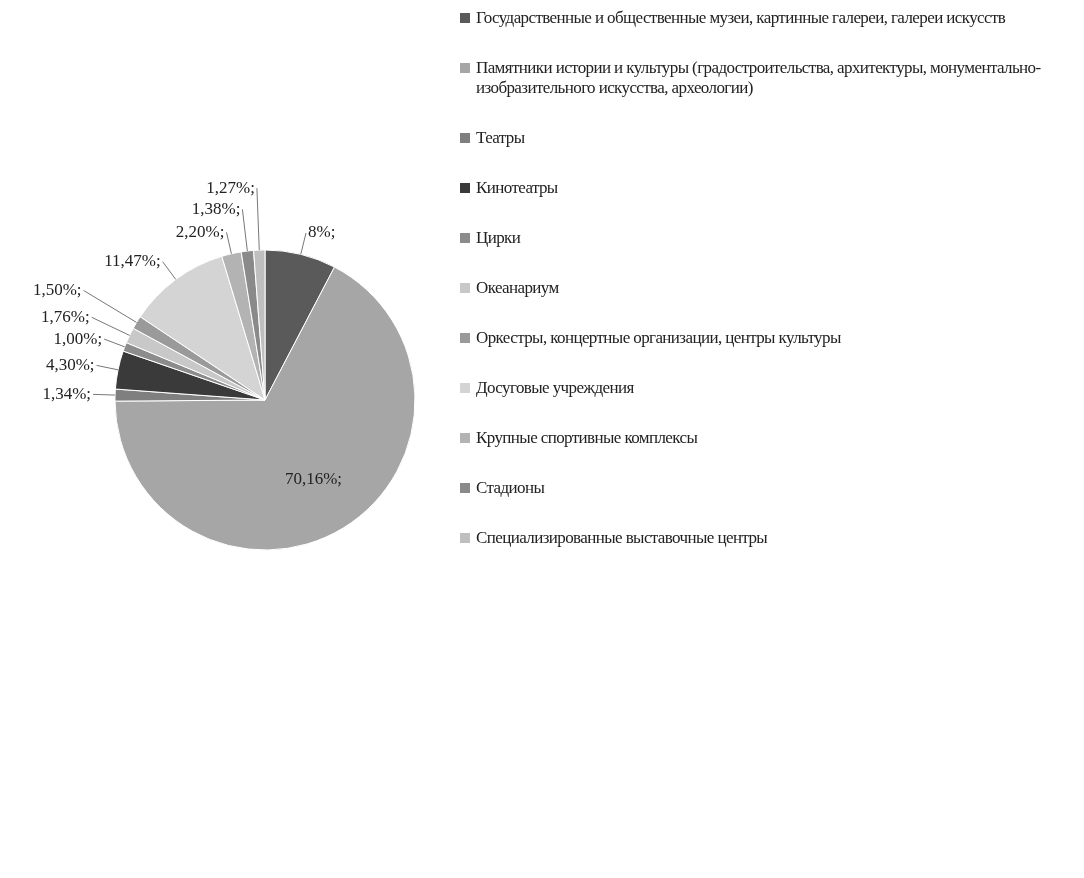 This screenshot has width=1084, height=878. I want to click on data-label: 1,34%;, so click(67, 393).